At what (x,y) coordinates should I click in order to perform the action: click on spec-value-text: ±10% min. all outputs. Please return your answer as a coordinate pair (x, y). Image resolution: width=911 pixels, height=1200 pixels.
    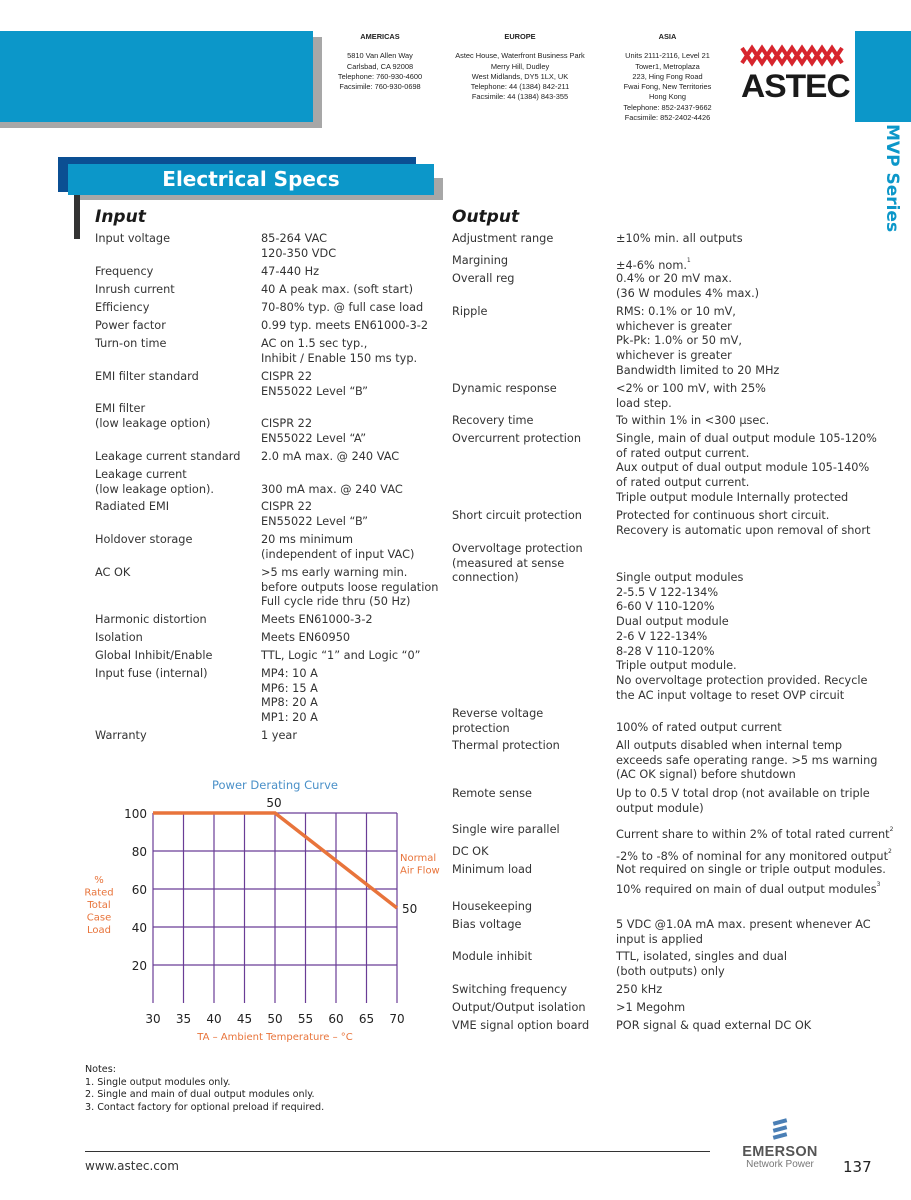
    Looking at the image, I should click on (679, 238).